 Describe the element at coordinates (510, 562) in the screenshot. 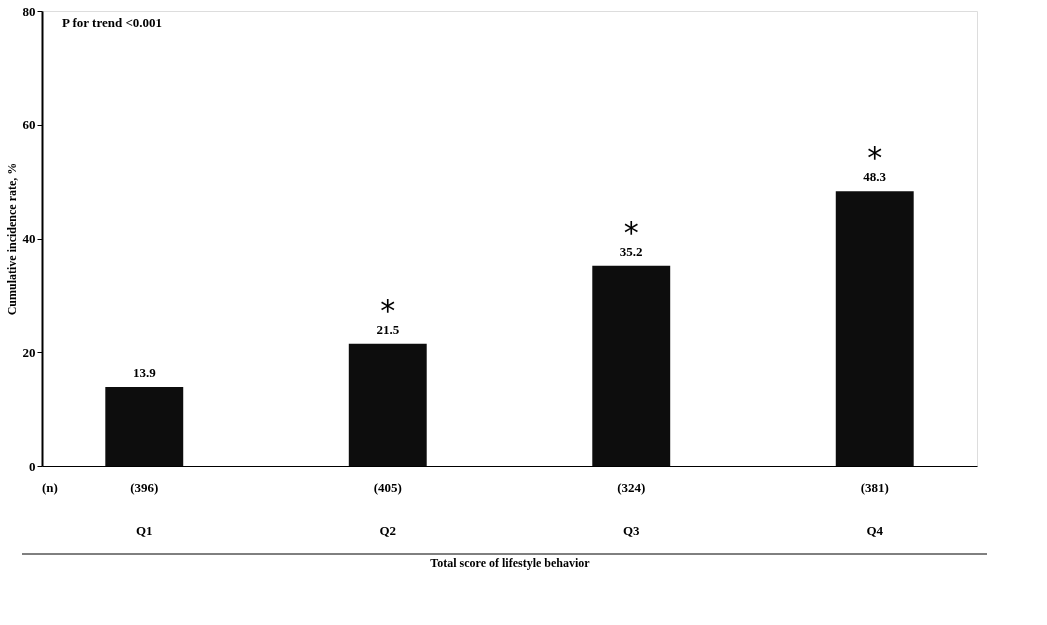

I see `x-axis-title: Total score of lifestyle behavior` at that location.